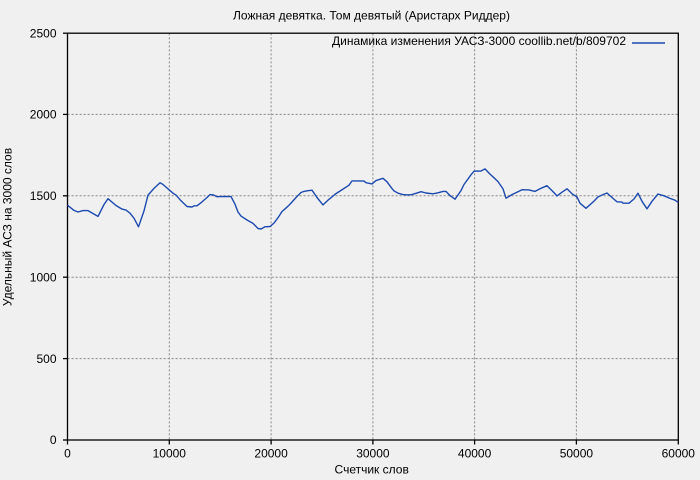  Describe the element at coordinates (43, 196) in the screenshot. I see `svg-text: 1500` at that location.